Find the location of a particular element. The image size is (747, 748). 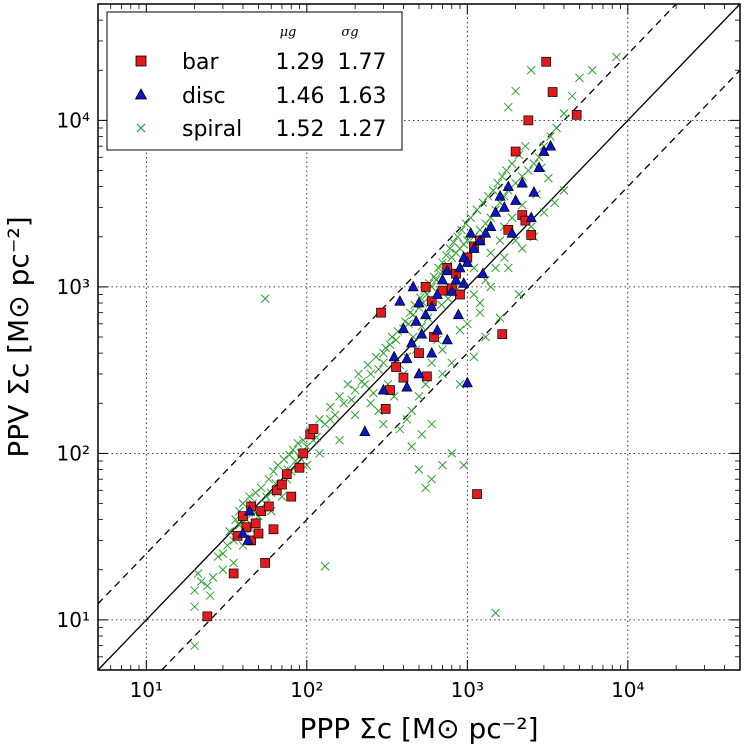

legend-spiral-label: spiral is located at coordinates (212, 129).